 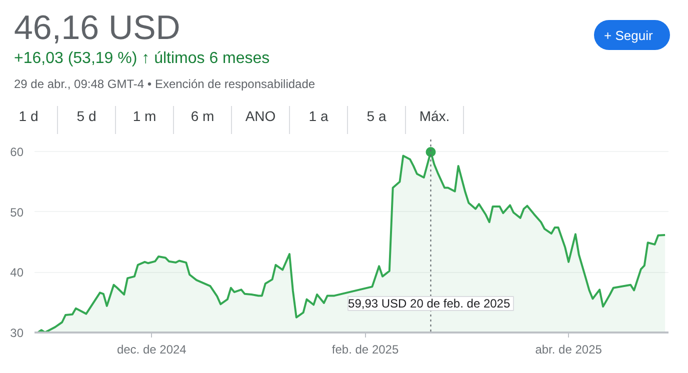 What do you see at coordinates (165, 84) in the screenshot?
I see `text: 29 de abr., 09:48 GMT-4 • Exención de responsabilidade` at bounding box center [165, 84].